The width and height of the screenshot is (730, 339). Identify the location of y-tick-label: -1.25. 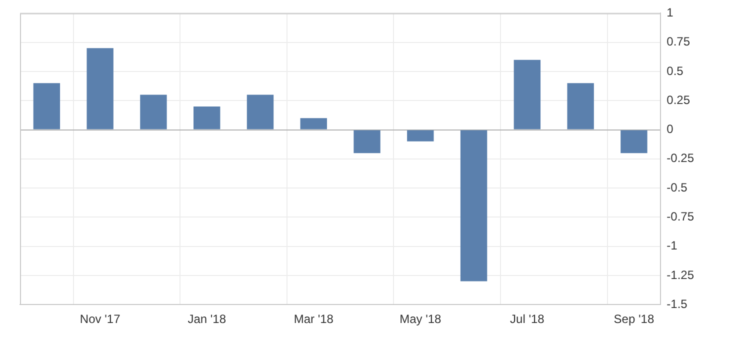
(680, 275).